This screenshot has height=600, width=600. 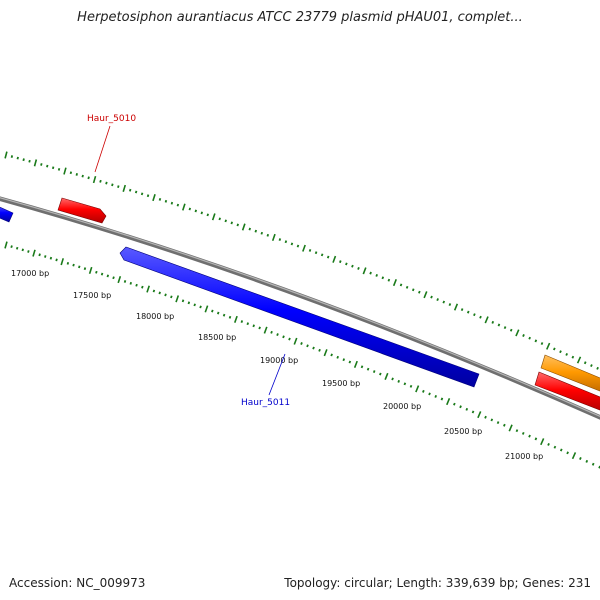 What do you see at coordinates (279, 360) in the screenshot?
I see `ruler-label-19000: 19000 bp` at bounding box center [279, 360].